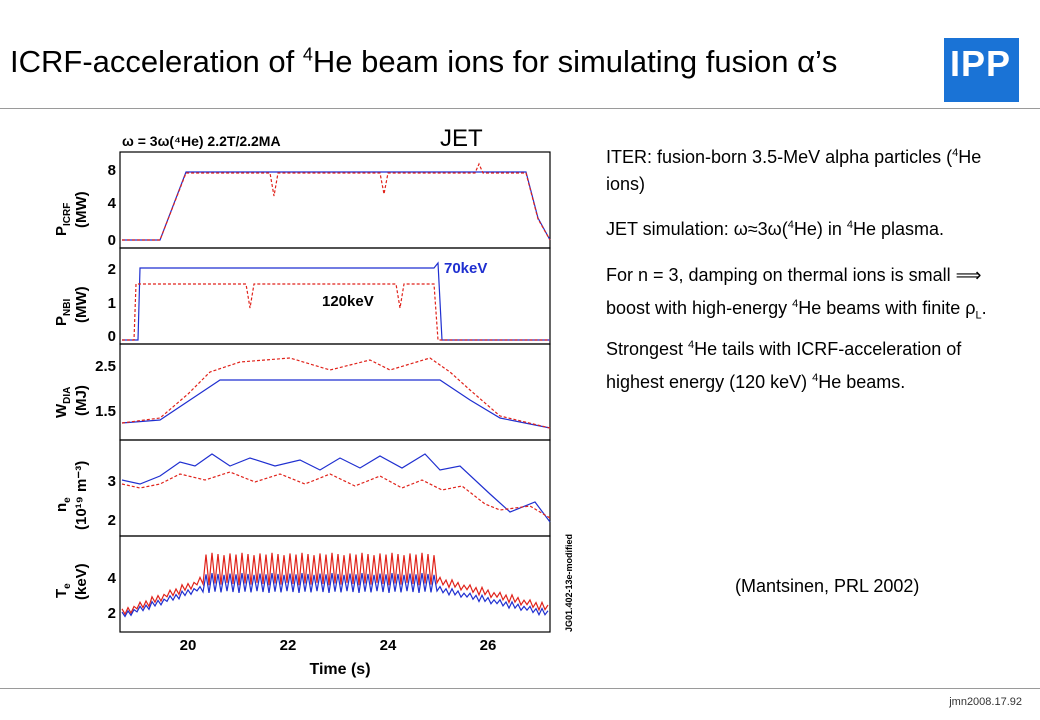  What do you see at coordinates (336, 495) in the screenshot?
I see `ne-red-trace` at bounding box center [336, 495].